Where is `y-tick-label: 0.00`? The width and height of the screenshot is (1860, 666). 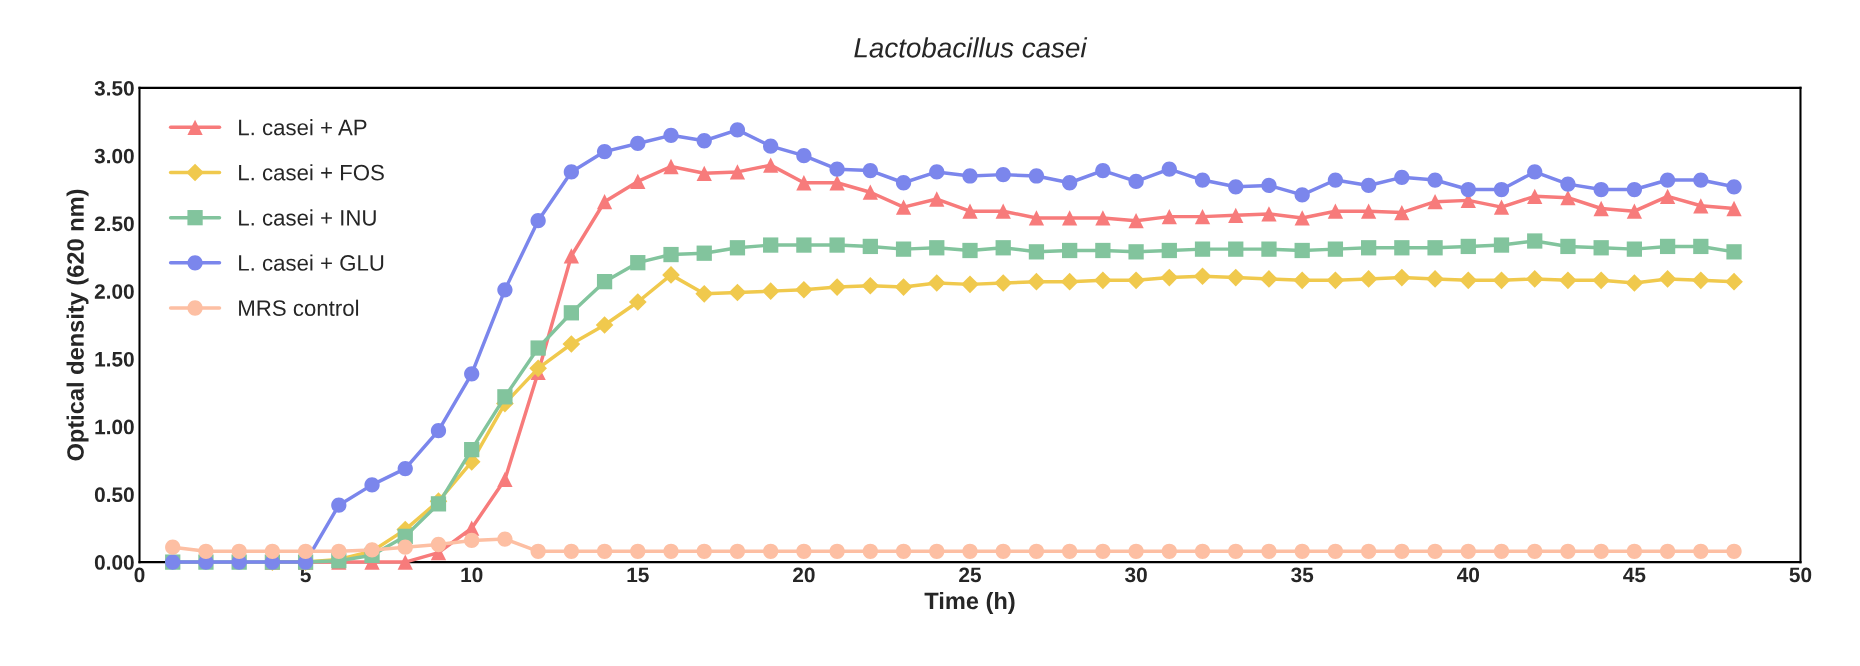 y-tick-label: 0.00 is located at coordinates (114, 562).